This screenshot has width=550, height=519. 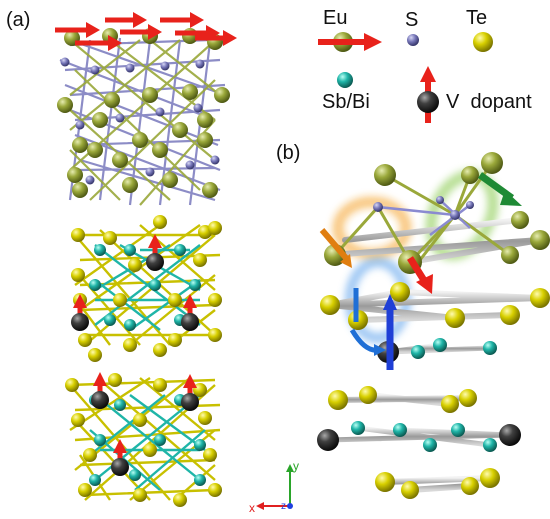 What do you see at coordinates (413, 40) in the screenshot?
I see `legend-s-atom` at bounding box center [413, 40].